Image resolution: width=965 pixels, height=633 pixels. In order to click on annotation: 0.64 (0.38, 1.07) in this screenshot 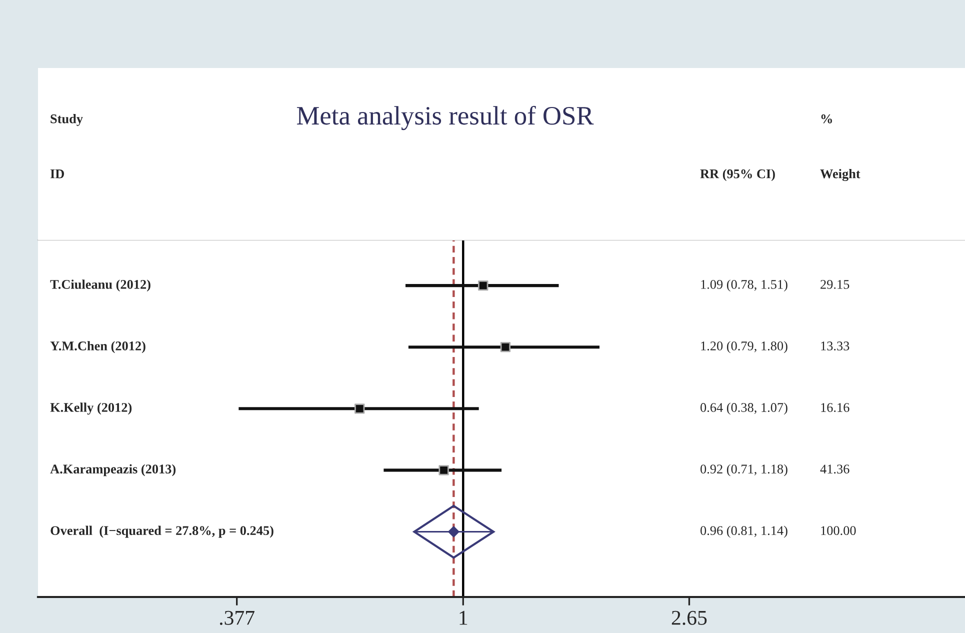, I will do `click(744, 408)`.